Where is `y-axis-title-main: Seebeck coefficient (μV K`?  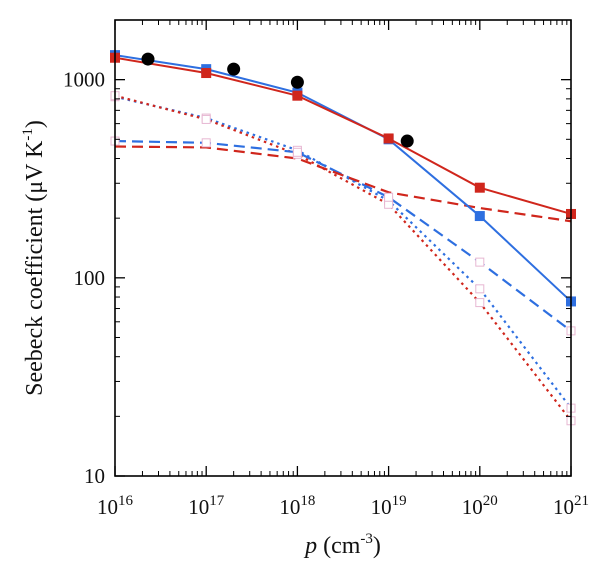
y-axis-title-main: Seebeck coefficient (μV K is located at coordinates (35, 268).